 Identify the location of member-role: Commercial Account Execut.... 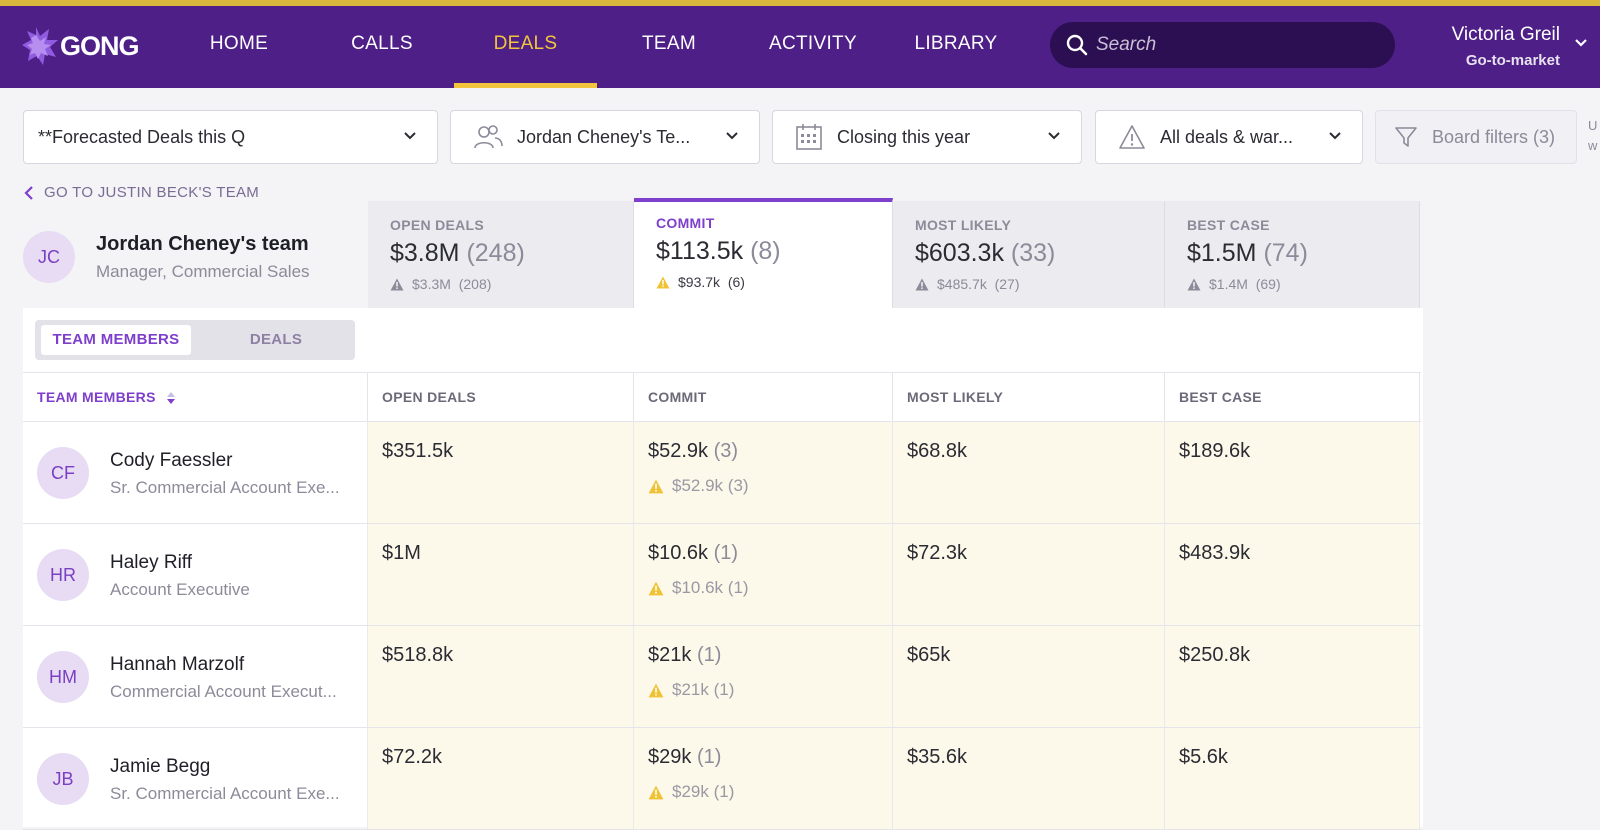
(223, 691).